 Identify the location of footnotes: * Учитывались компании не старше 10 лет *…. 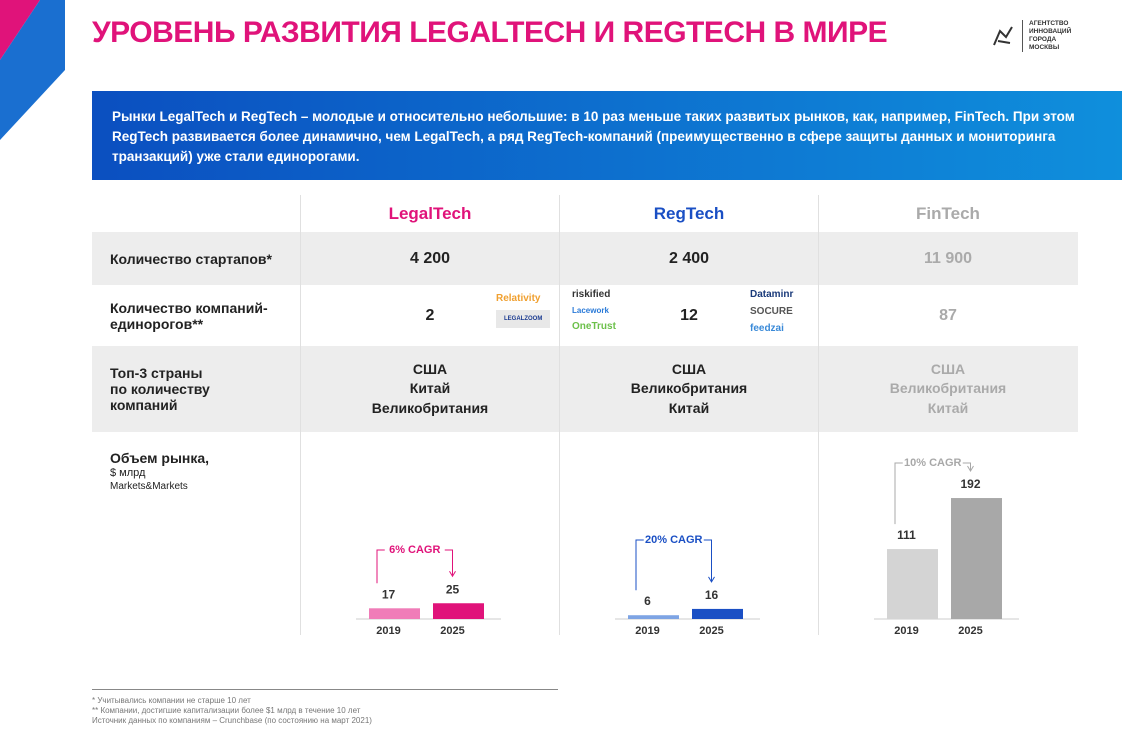
(325, 707).